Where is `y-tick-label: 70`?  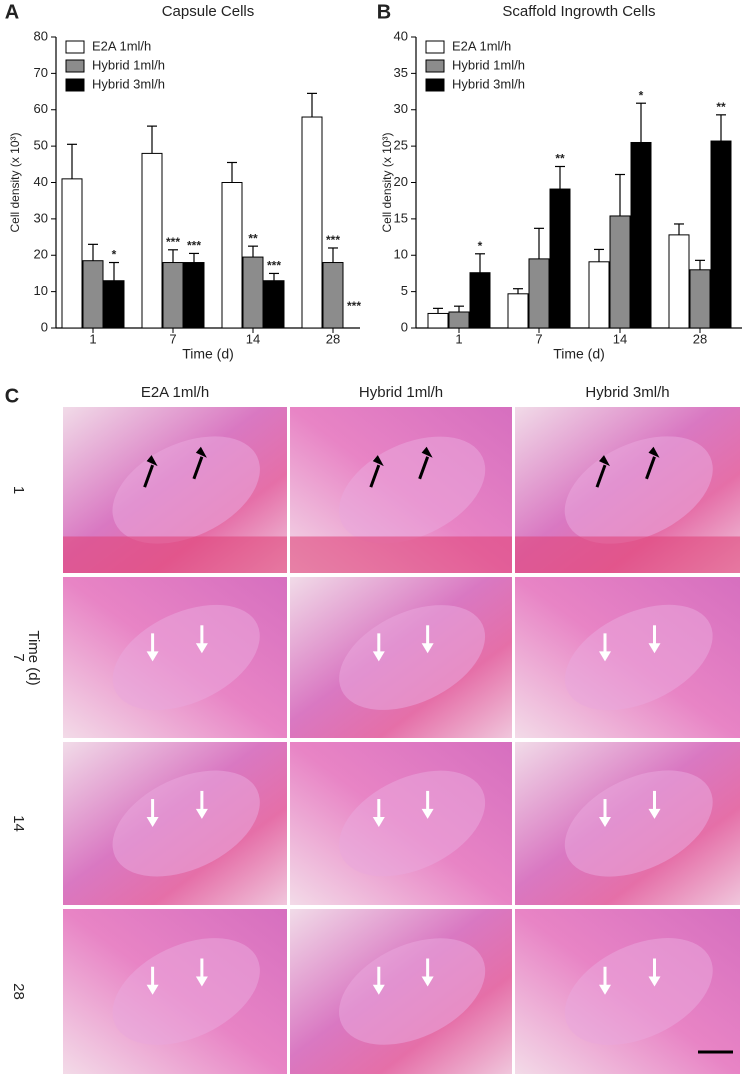
y-tick-label: 70 is located at coordinates (41, 72).